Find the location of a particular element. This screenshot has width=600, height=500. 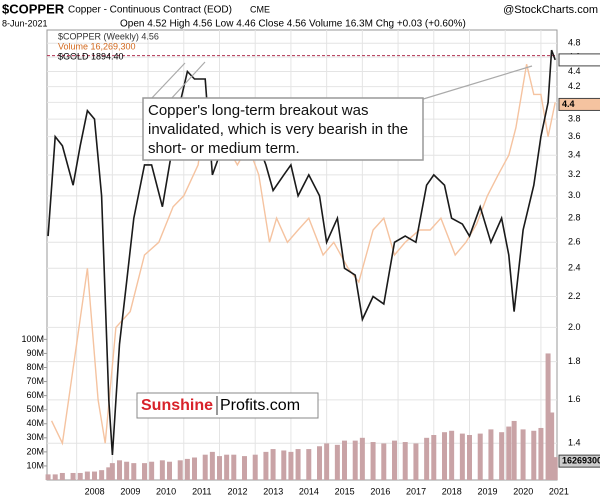

y-tick-label: 2.4 is located at coordinates (574, 268).